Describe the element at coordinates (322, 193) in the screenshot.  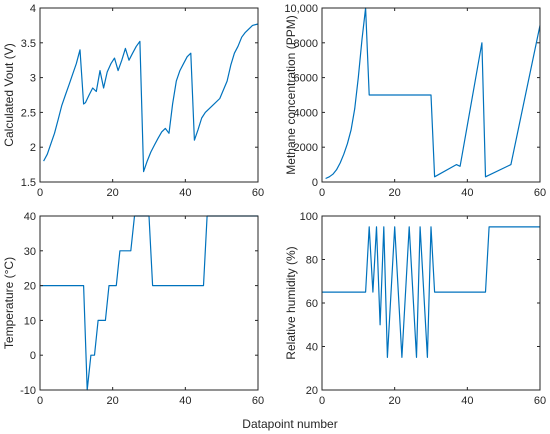
I see `methane-x-tick-label: 0` at that location.